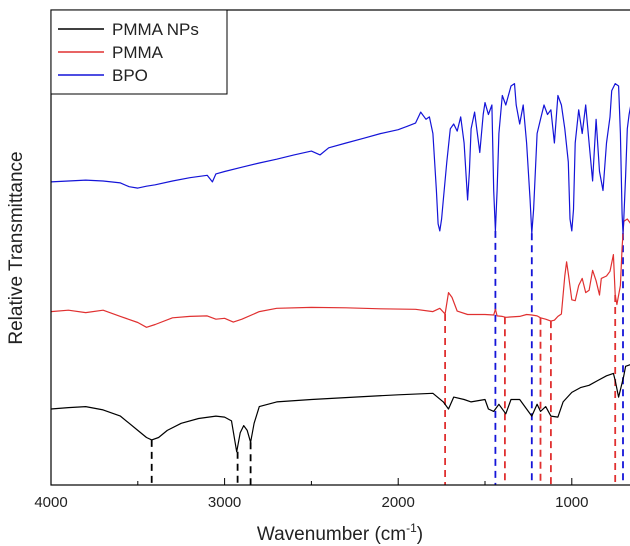 This screenshot has width=630, height=546. I want to click on x-tick-label: 1000, so click(571, 502).